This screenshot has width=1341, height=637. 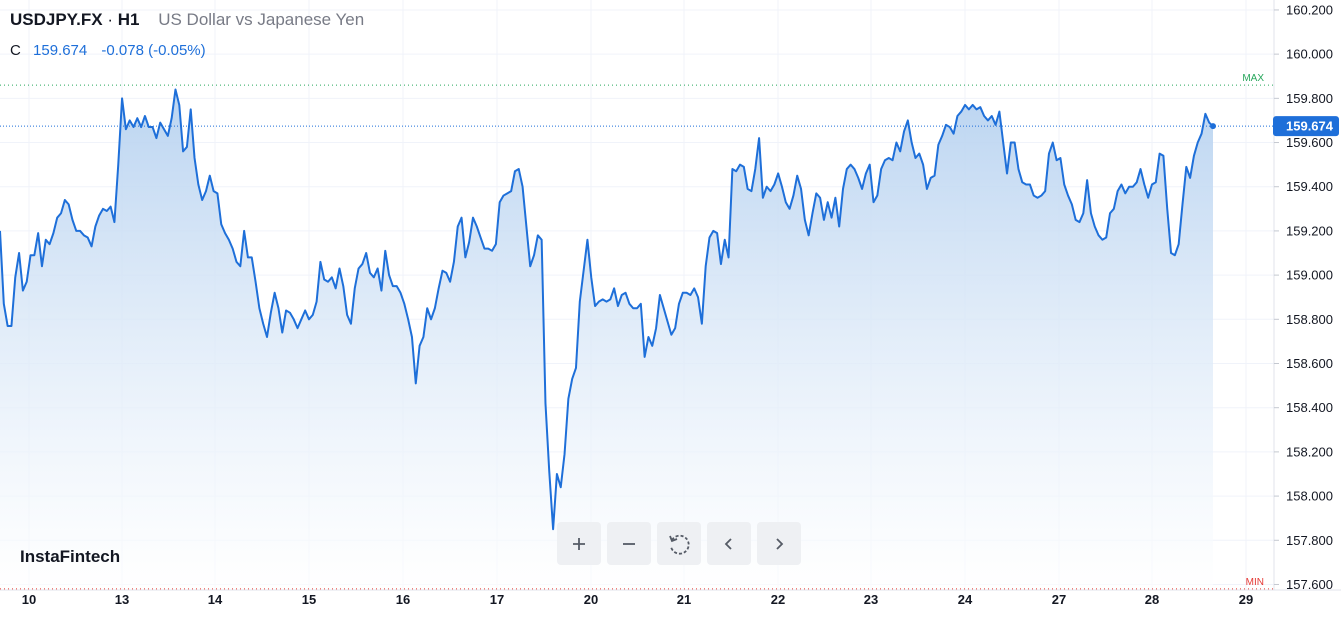 I want to click on scroll-left-button, so click(x=729, y=543).